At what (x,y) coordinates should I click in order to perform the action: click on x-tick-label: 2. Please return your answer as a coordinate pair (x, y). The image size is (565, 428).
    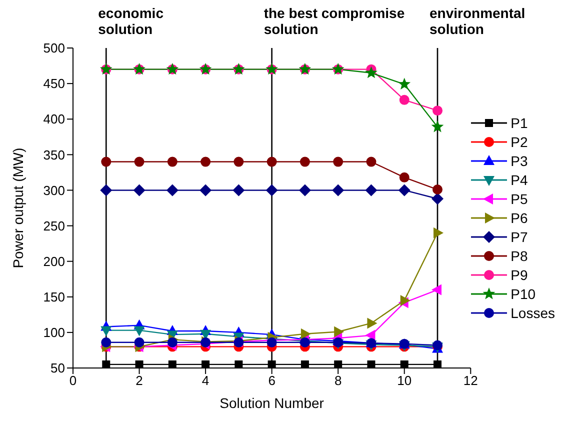
    Looking at the image, I should click on (139, 380).